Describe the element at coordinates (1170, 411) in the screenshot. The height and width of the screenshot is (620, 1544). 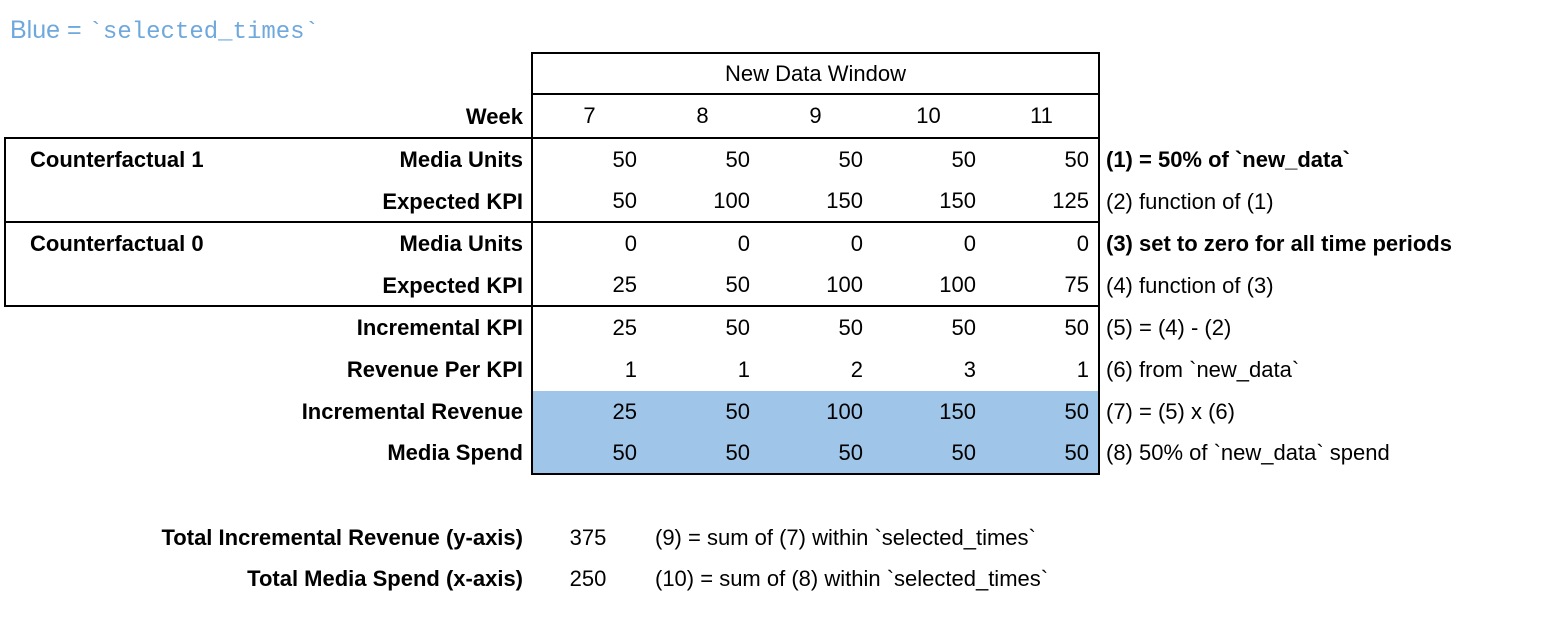
I see `note-7: (7) = (5) x (6)` at that location.